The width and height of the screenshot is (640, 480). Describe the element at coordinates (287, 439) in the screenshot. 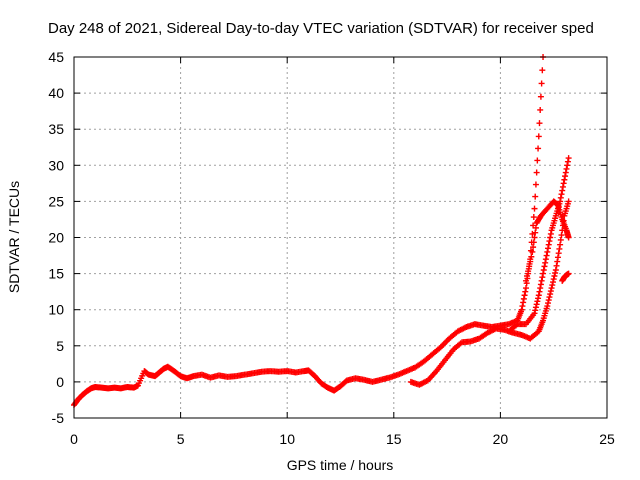

I see `x-tick-label: 10` at that location.